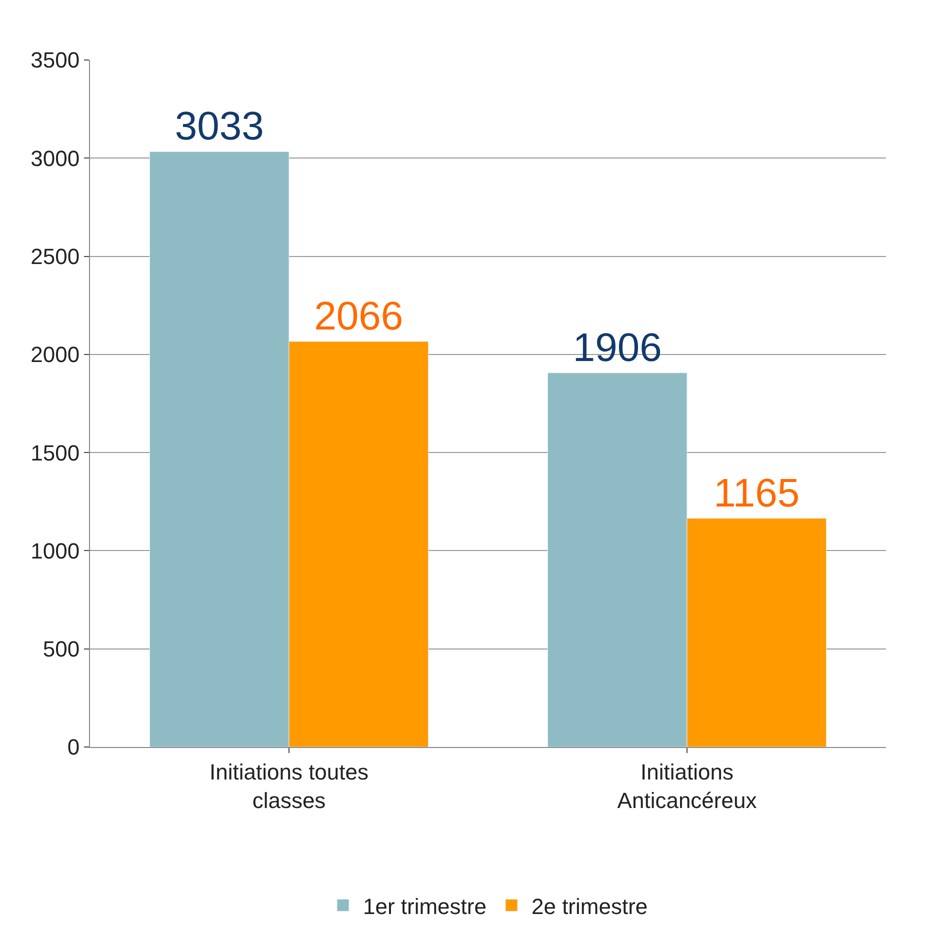  I want to click on x-tick-label: Initiations Anticancéreux, so click(687, 786).